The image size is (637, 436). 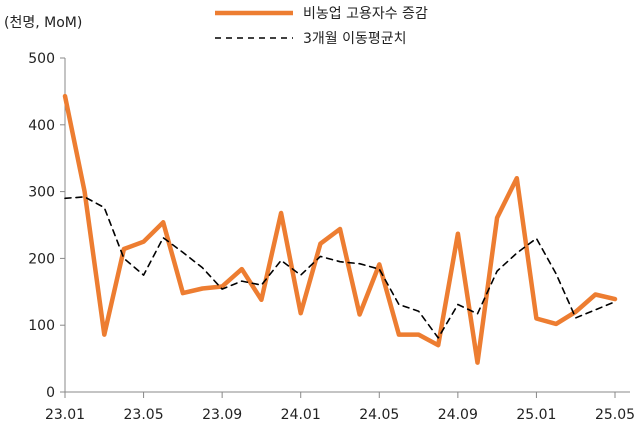 I want to click on y-tick-label: 200, so click(x=41, y=259).